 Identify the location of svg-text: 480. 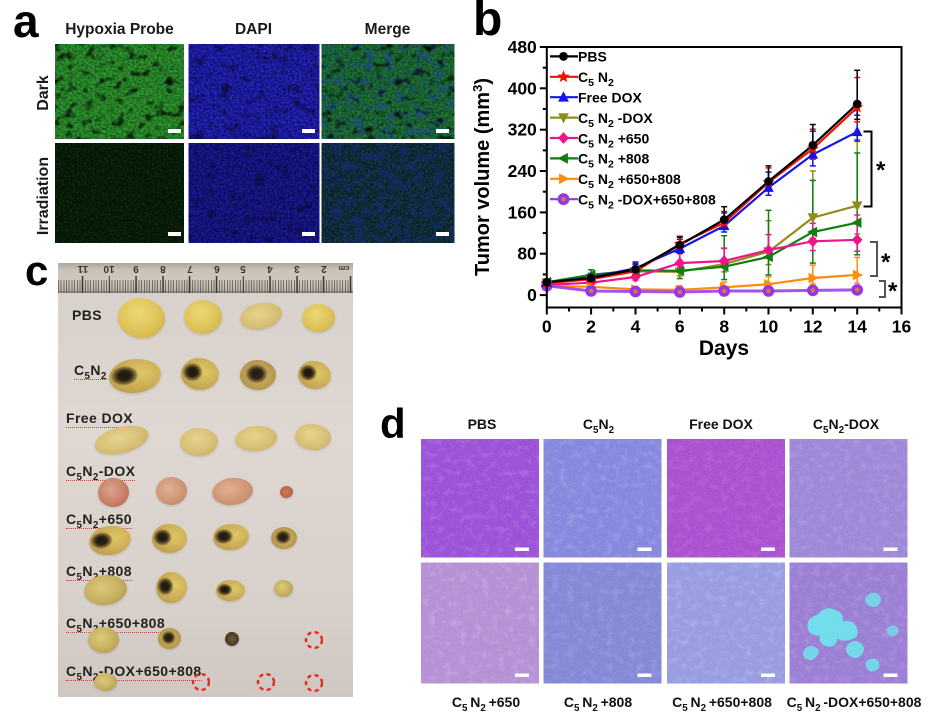
(522, 47).